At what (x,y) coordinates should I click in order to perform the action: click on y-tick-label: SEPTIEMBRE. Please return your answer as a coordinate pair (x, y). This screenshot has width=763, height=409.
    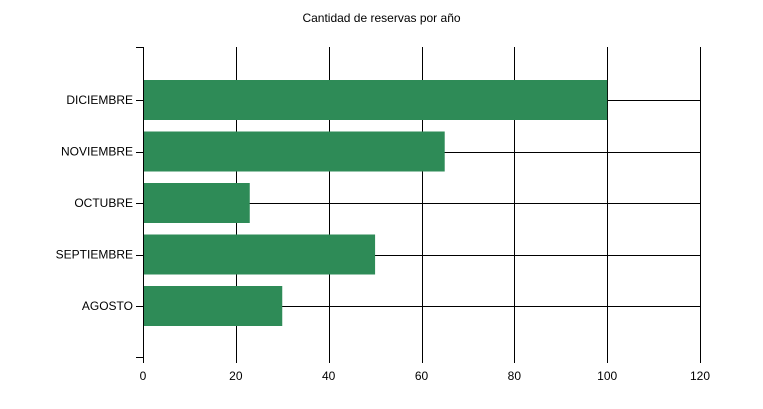
    Looking at the image, I should click on (94, 255).